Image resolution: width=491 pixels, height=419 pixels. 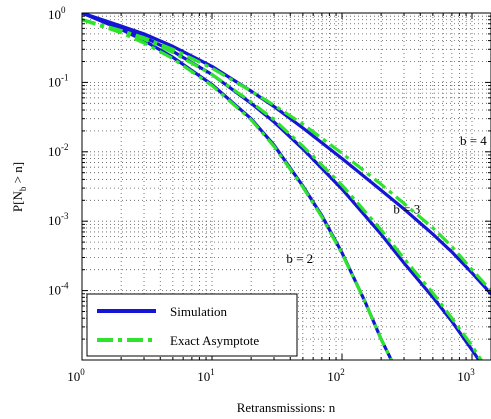 I want to click on curve-annotation: b = 4, so click(x=473, y=140).